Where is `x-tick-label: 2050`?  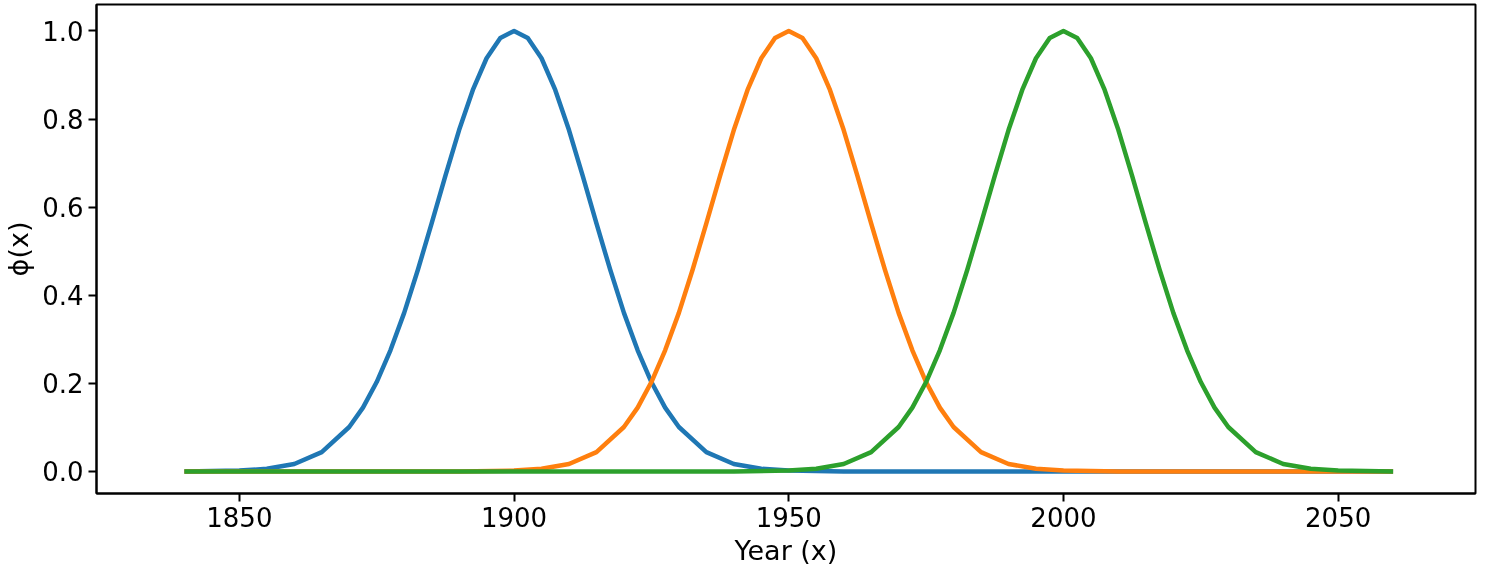
x-tick-label: 2050 is located at coordinates (1338, 517).